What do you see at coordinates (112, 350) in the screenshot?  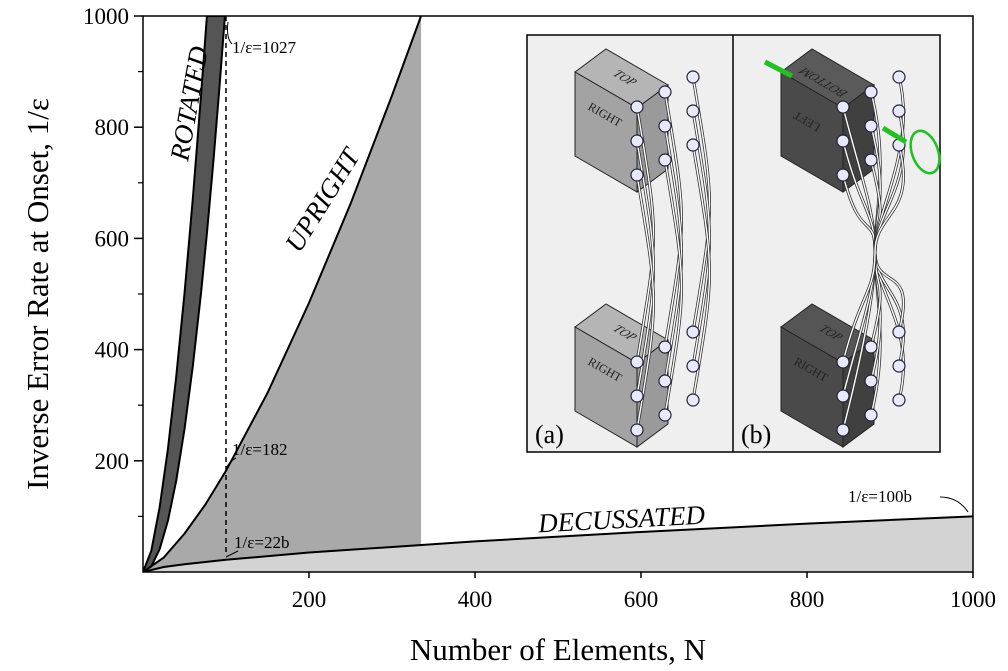 I see `y-tick-label: 400` at bounding box center [112, 350].